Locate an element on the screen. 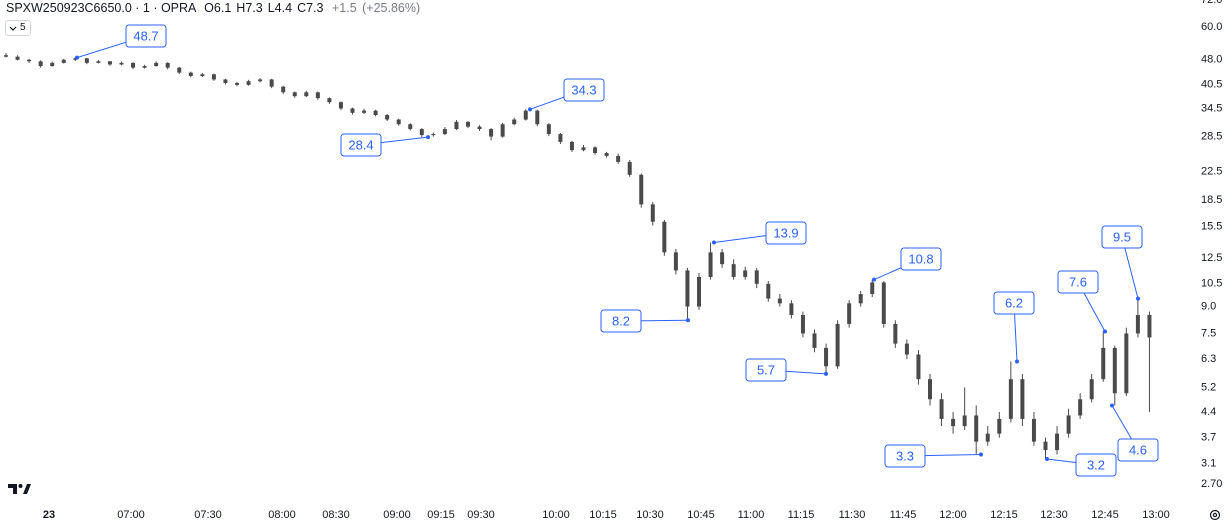 The width and height of the screenshot is (1231, 524). x-tick-label: 11:30 is located at coordinates (852, 515).